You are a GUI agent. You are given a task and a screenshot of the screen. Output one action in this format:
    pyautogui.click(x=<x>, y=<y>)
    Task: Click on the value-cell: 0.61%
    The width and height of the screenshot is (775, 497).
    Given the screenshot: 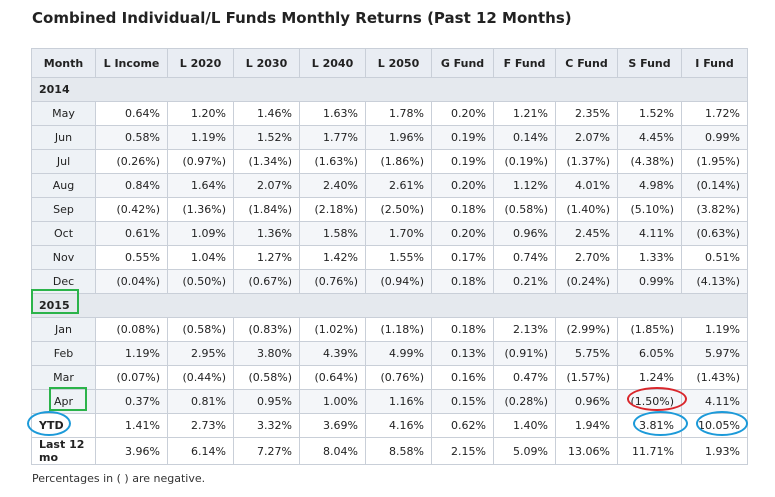 What is the action you would take?
    pyautogui.click(x=131, y=233)
    